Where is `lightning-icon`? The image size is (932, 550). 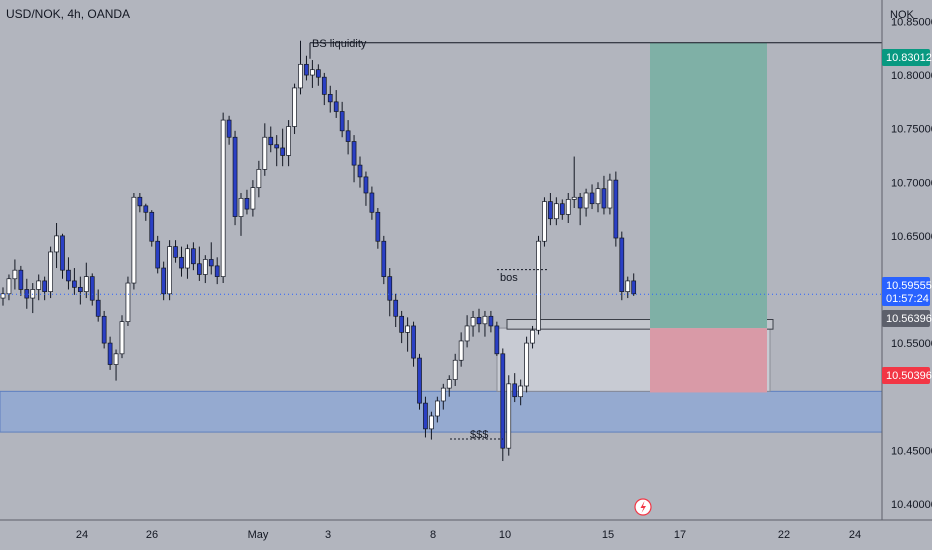
lightning-icon is located at coordinates (643, 507).